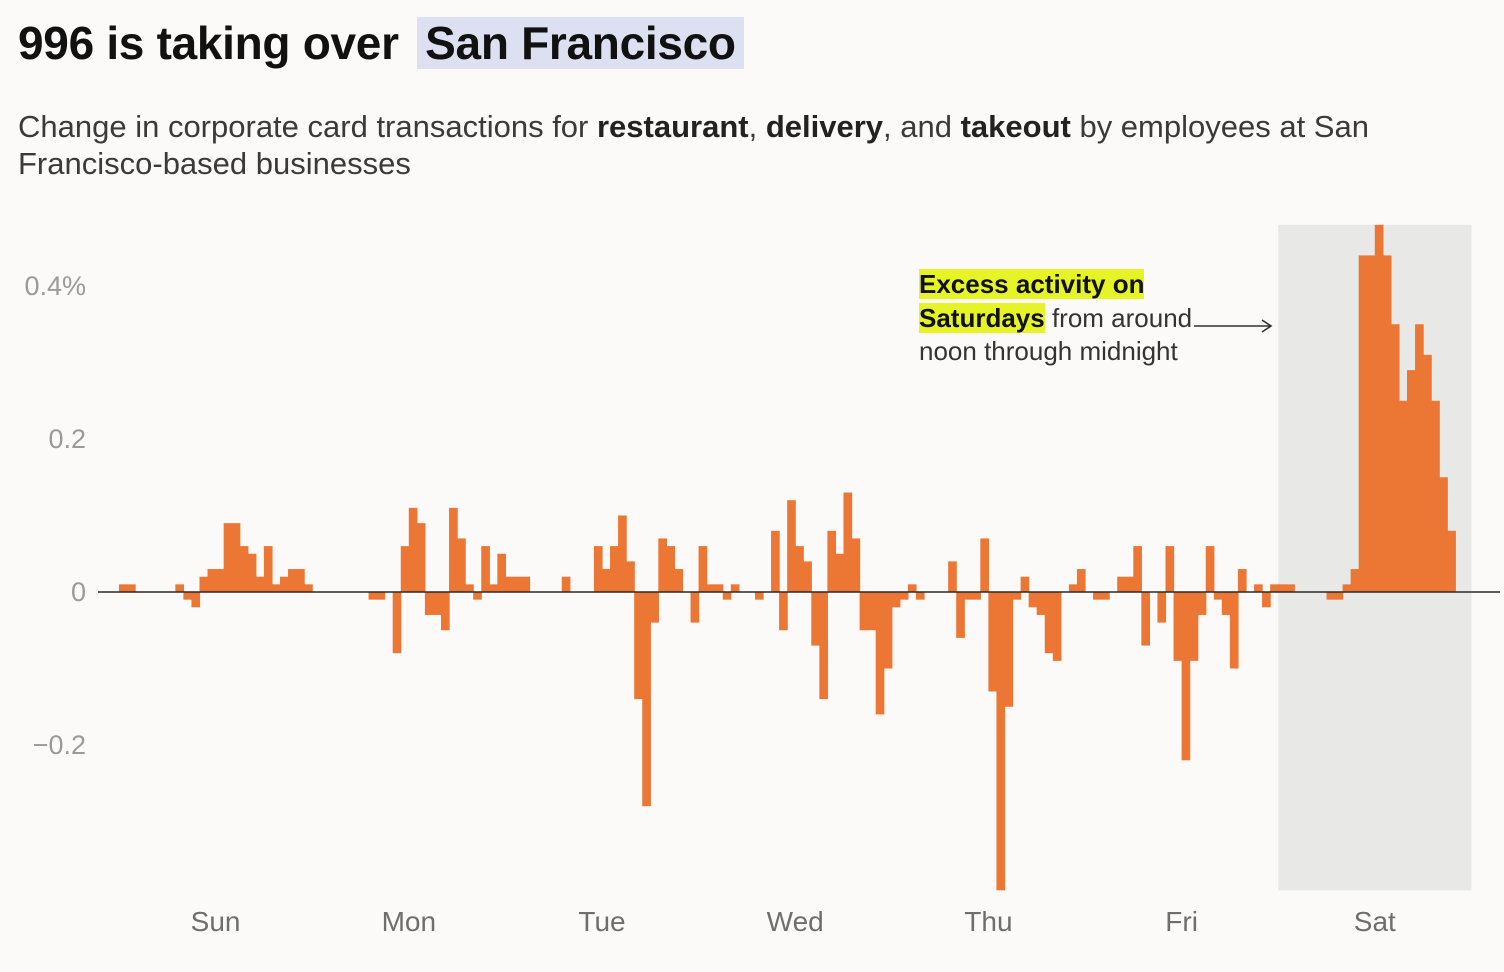  What do you see at coordinates (922, 126) in the screenshot?
I see `subtitle-text: , and` at bounding box center [922, 126].